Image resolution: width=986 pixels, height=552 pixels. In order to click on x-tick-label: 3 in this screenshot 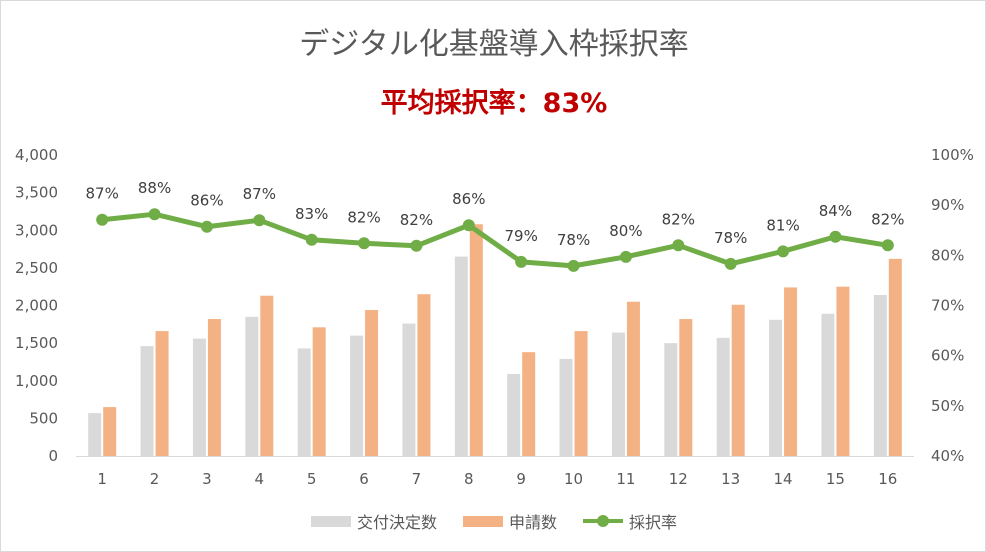, I will do `click(207, 479)`.